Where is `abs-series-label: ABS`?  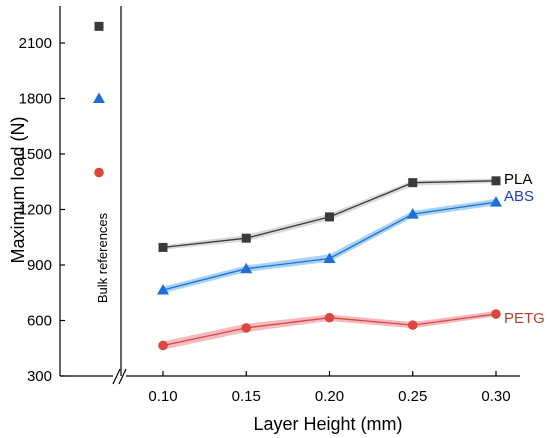
abs-series-label: ABS is located at coordinates (519, 196).